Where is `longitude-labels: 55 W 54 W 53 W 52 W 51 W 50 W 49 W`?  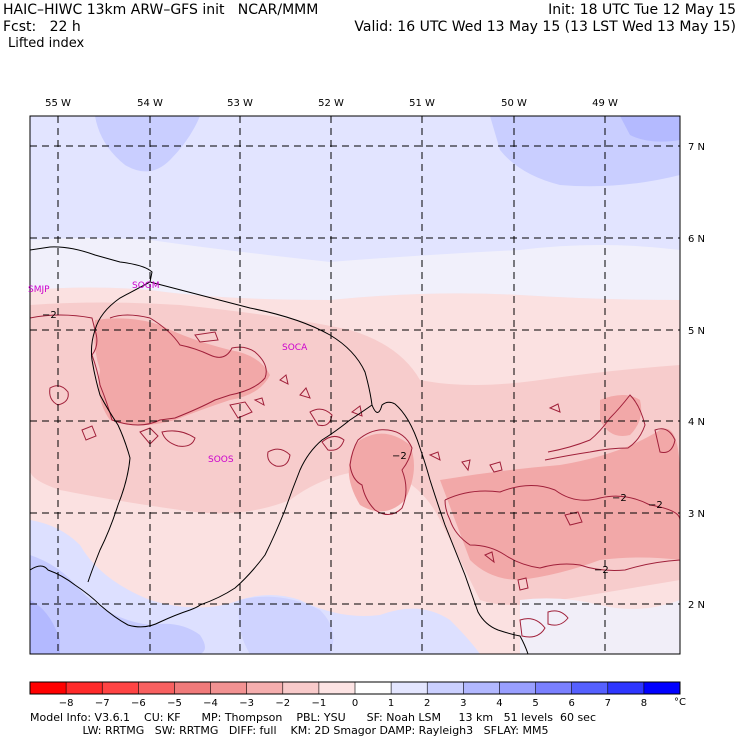
longitude-labels: 55 W 54 W 53 W 52 W 51 W 50 W 49 W is located at coordinates (331, 103).